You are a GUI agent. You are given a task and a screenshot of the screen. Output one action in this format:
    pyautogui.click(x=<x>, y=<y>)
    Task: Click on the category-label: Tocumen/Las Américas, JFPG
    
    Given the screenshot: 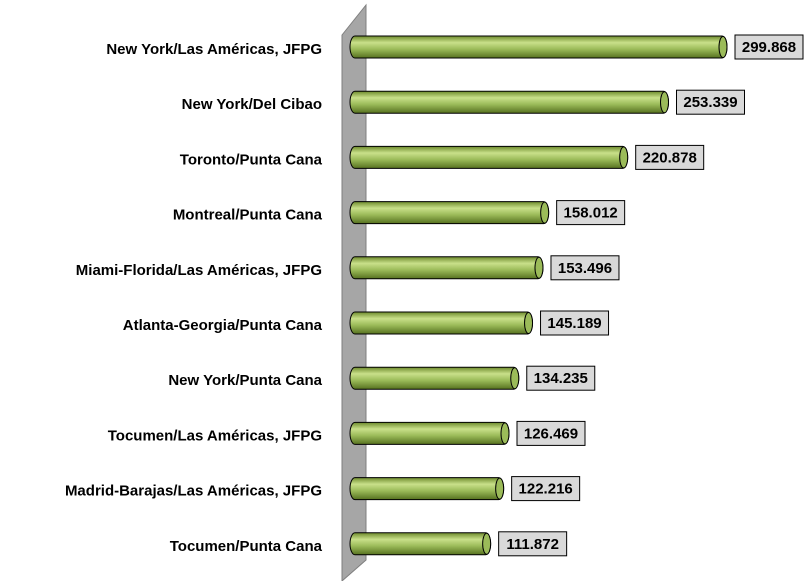 What is the action you would take?
    pyautogui.click(x=215, y=435)
    